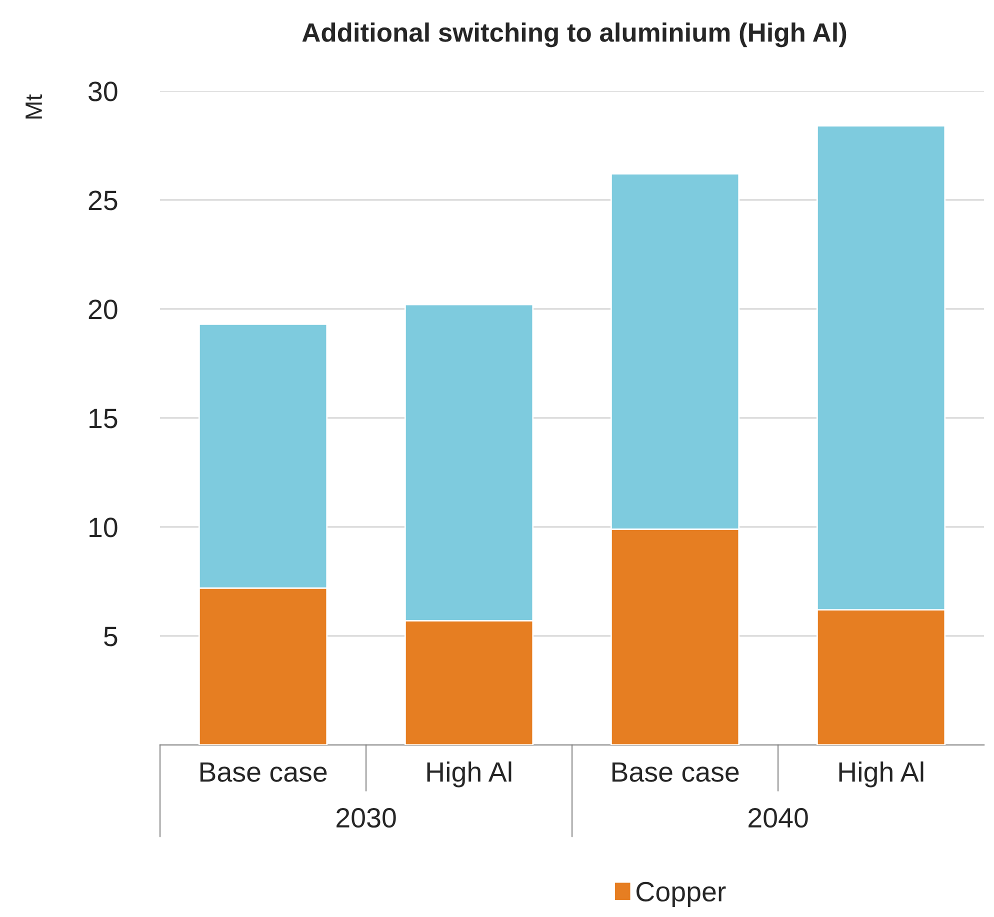  I want to click on y-tick-label: 30, so click(103, 92).